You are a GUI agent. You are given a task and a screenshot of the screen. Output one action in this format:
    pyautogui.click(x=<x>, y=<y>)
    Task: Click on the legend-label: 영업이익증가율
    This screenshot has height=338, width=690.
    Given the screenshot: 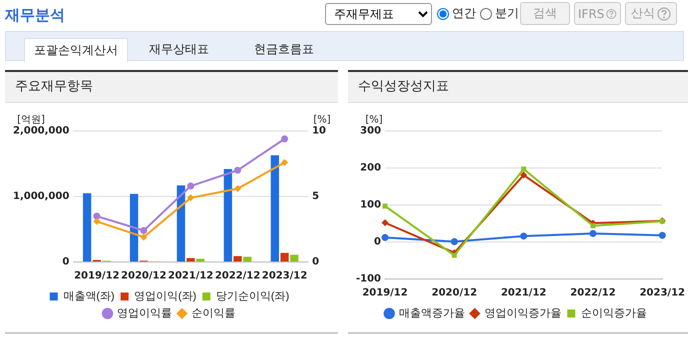 What is the action you would take?
    pyautogui.click(x=523, y=314)
    